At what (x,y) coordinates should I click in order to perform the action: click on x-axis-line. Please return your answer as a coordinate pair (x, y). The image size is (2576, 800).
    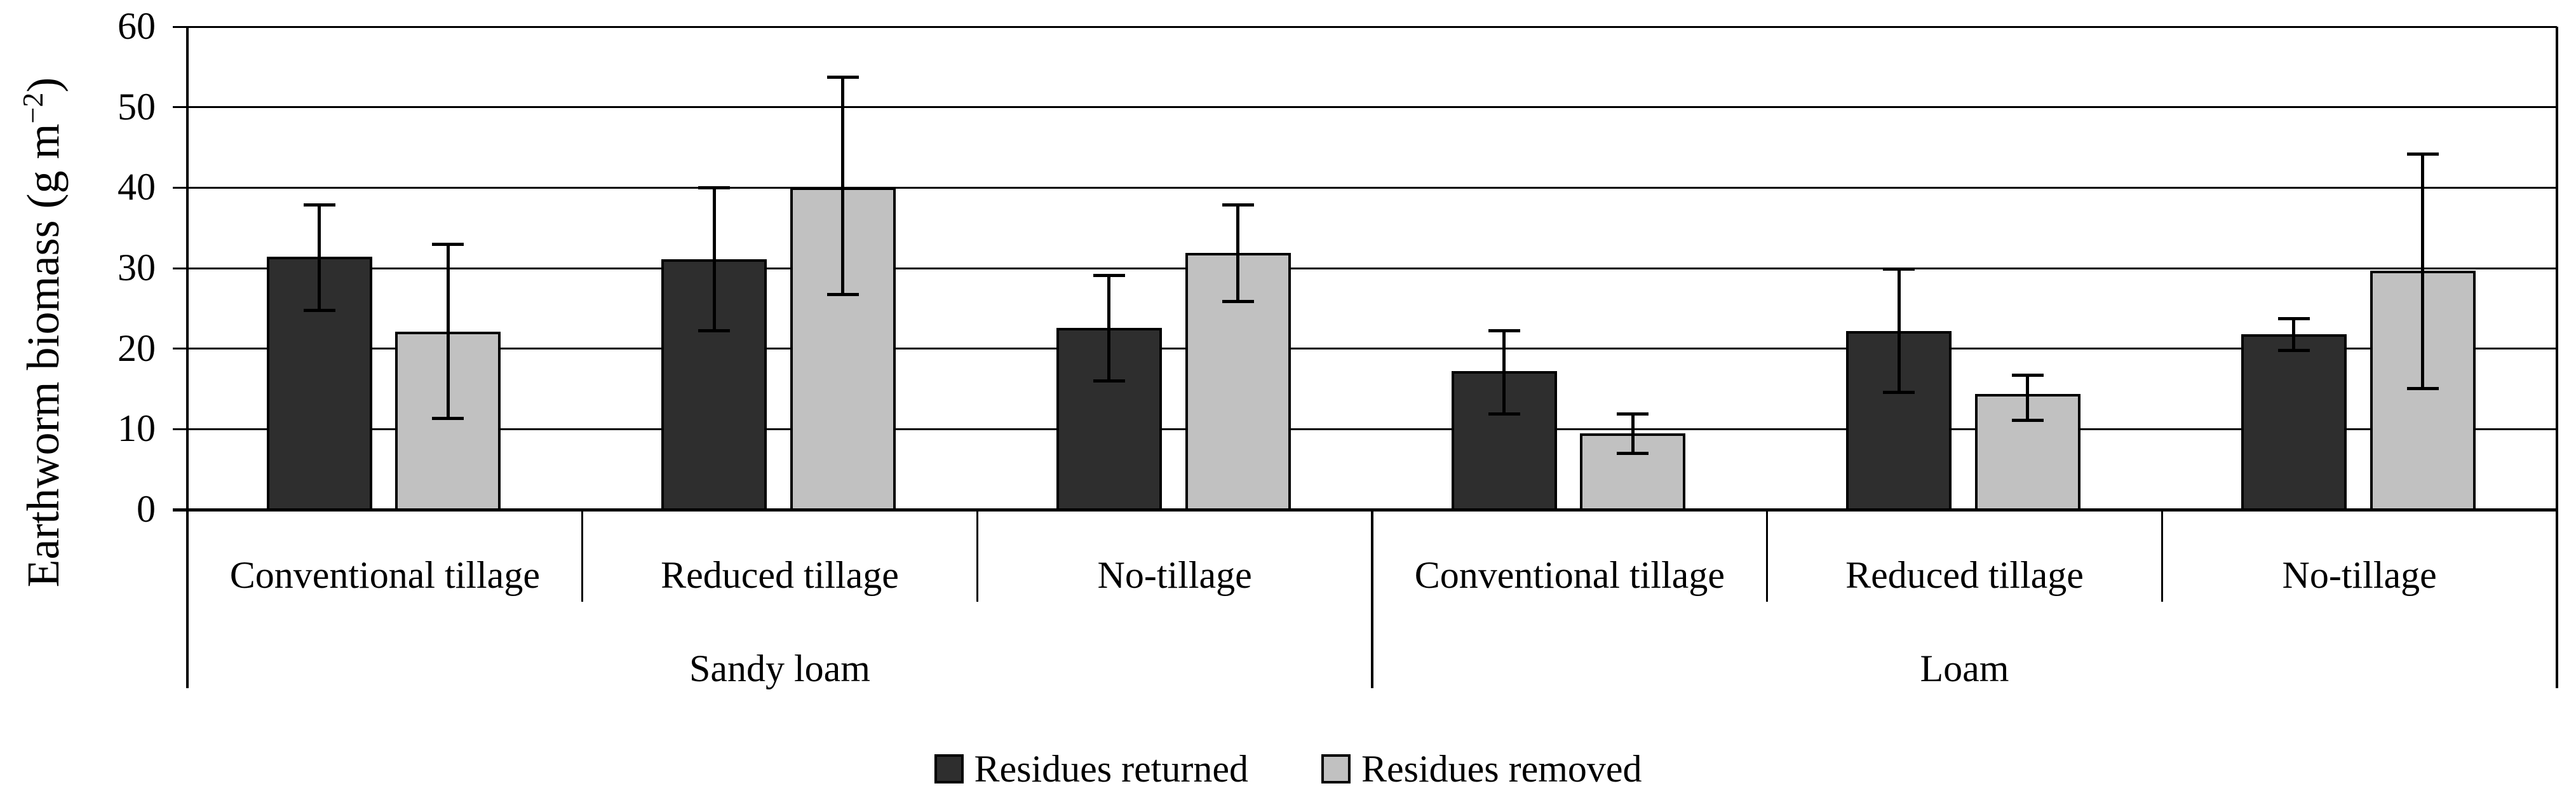
    Looking at the image, I should click on (1365, 510).